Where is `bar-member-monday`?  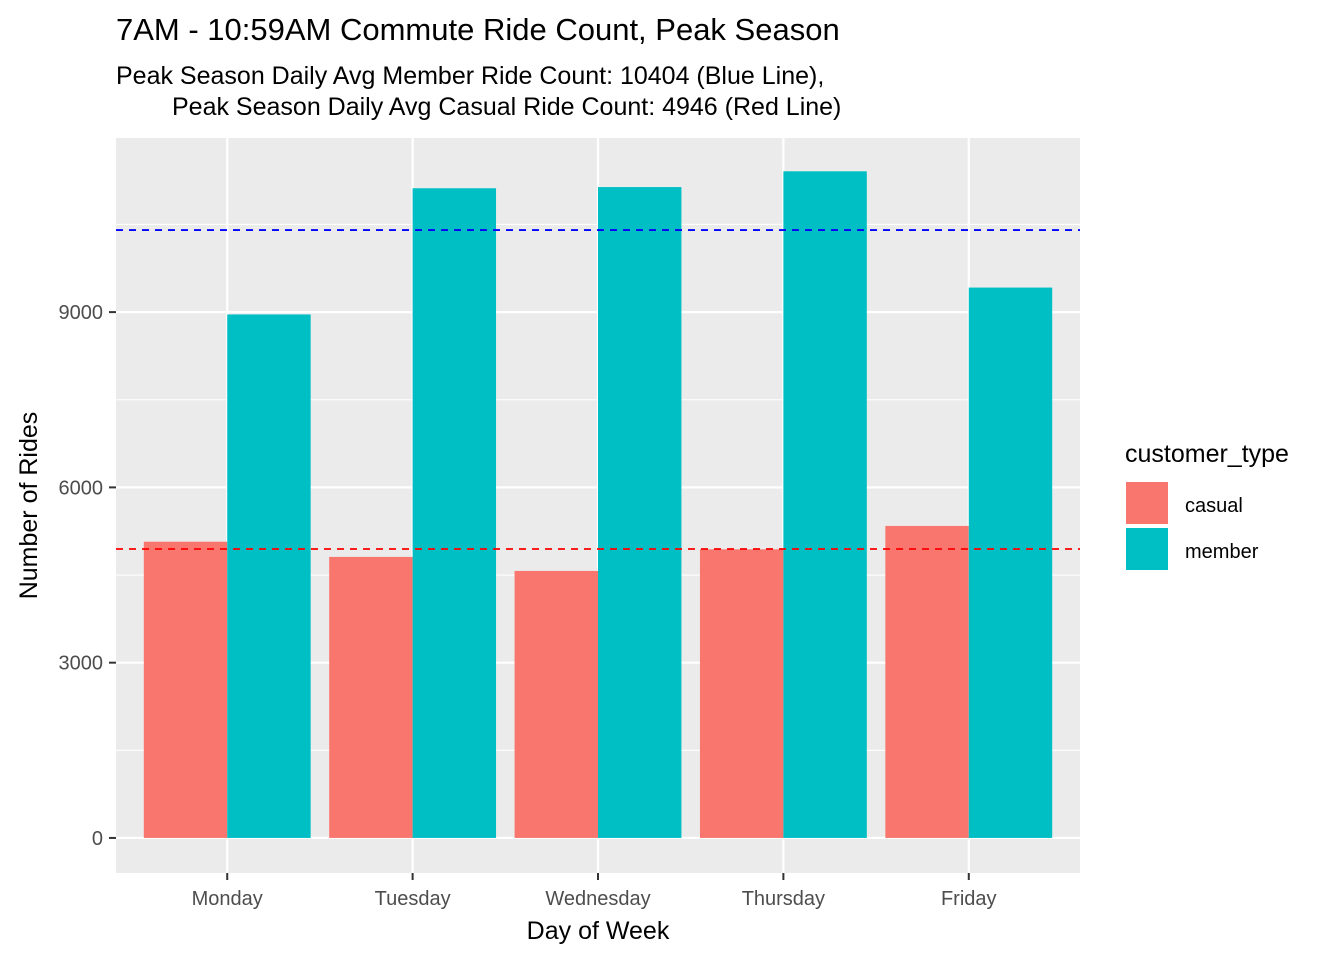 bar-member-monday is located at coordinates (269, 576).